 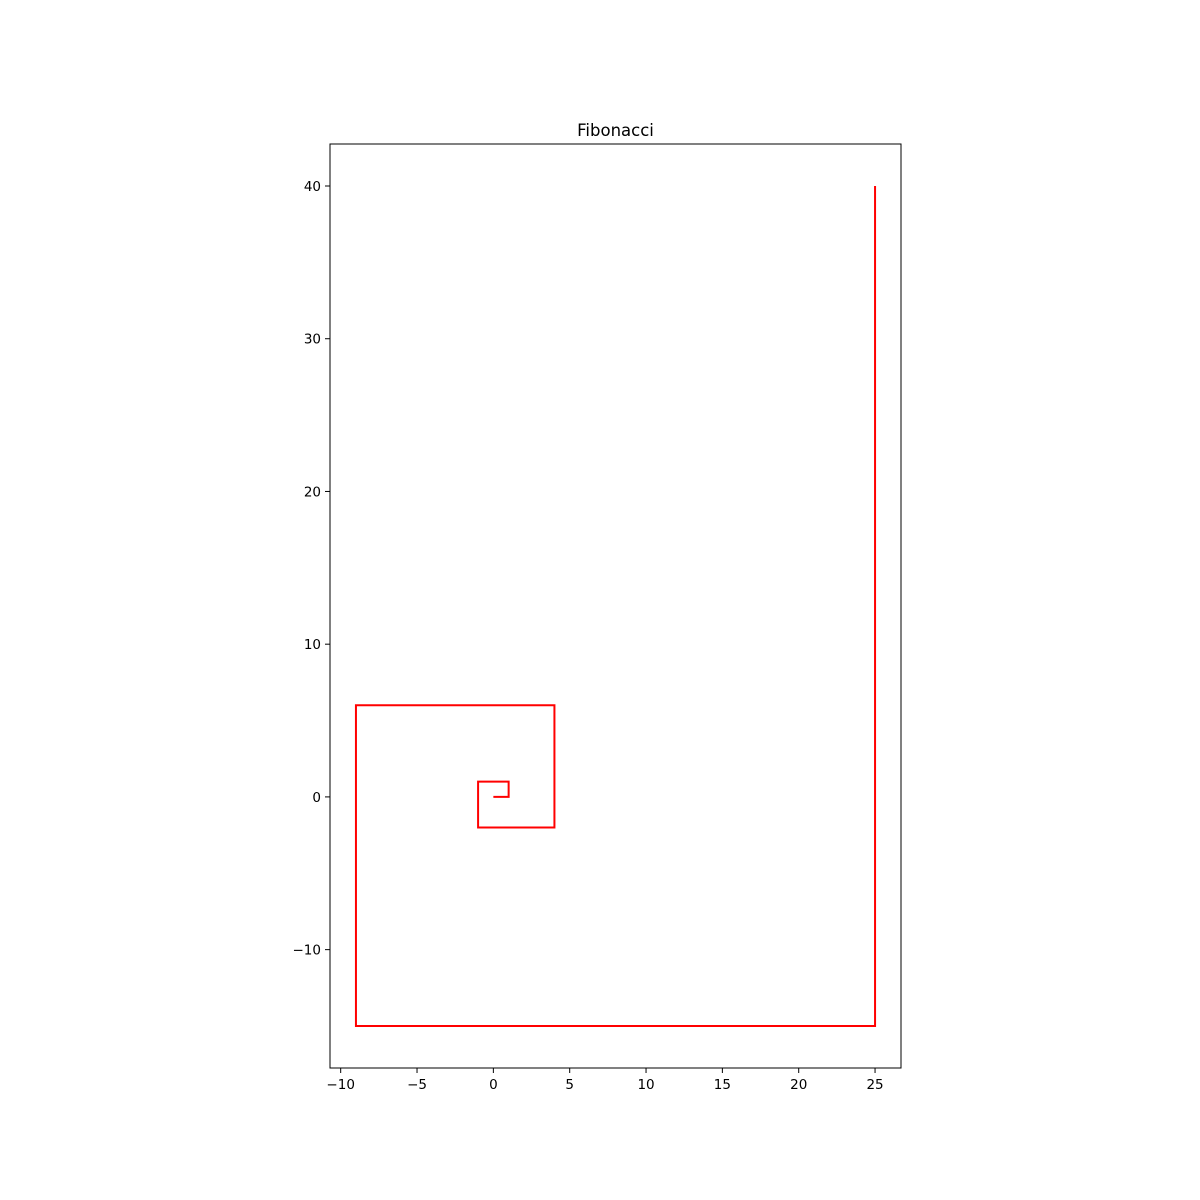 What do you see at coordinates (798, 1085) in the screenshot?
I see `x-tick-label: 20` at bounding box center [798, 1085].